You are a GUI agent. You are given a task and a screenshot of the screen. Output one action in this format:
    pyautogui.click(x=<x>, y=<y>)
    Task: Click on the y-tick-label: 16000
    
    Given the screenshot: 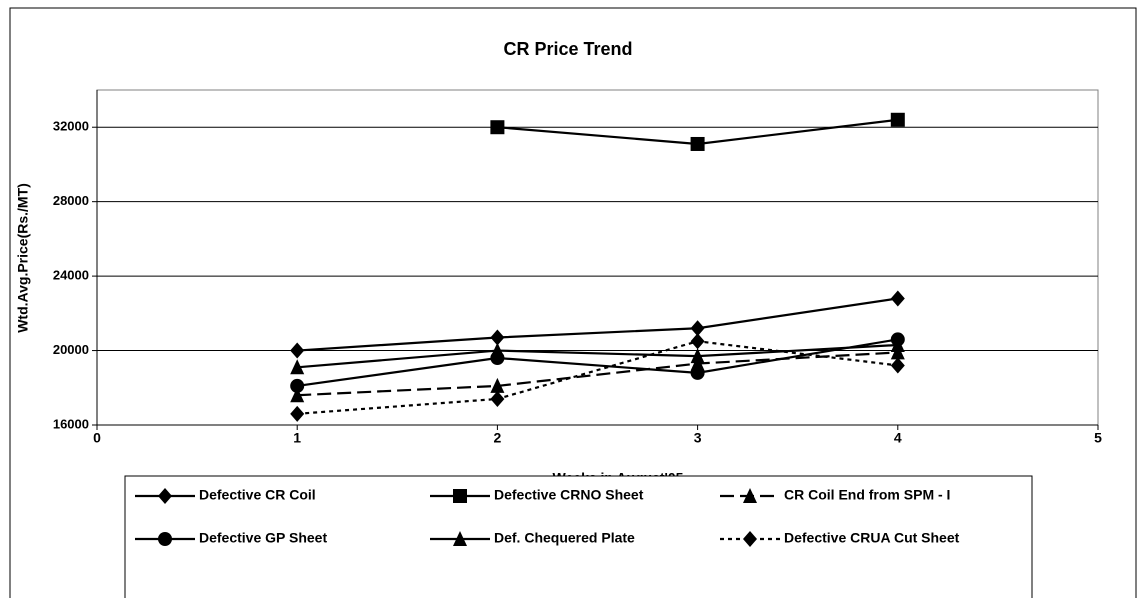 What is the action you would take?
    pyautogui.click(x=71, y=423)
    